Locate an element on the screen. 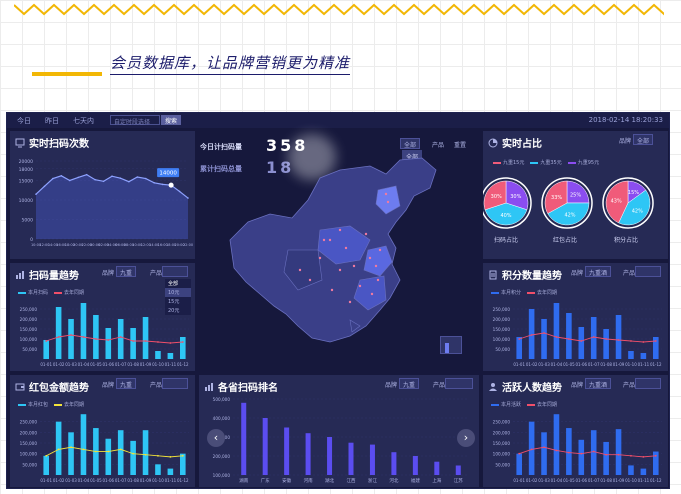 The image size is (681, 494). active-legend: 本月活跃 去年同期 is located at coordinates (524, 404).